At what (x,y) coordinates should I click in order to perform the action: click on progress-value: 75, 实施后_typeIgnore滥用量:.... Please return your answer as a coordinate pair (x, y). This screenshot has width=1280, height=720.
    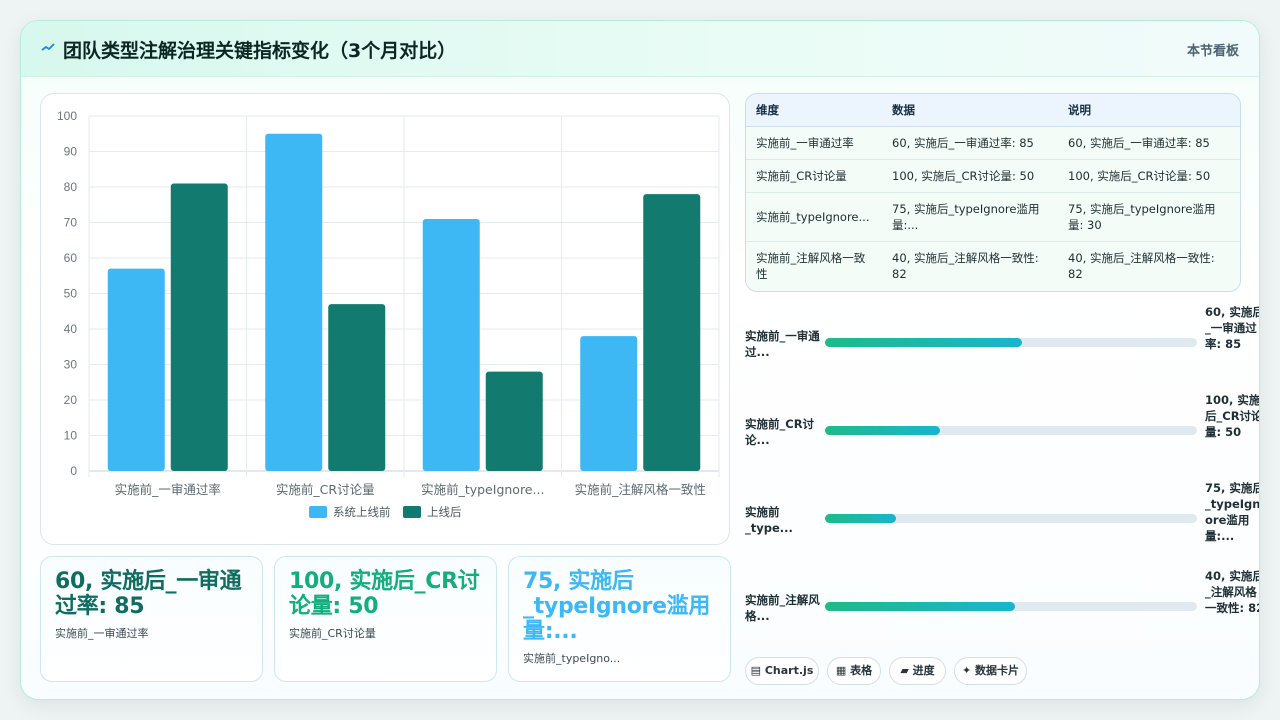
    Looking at the image, I should click on (1232, 512).